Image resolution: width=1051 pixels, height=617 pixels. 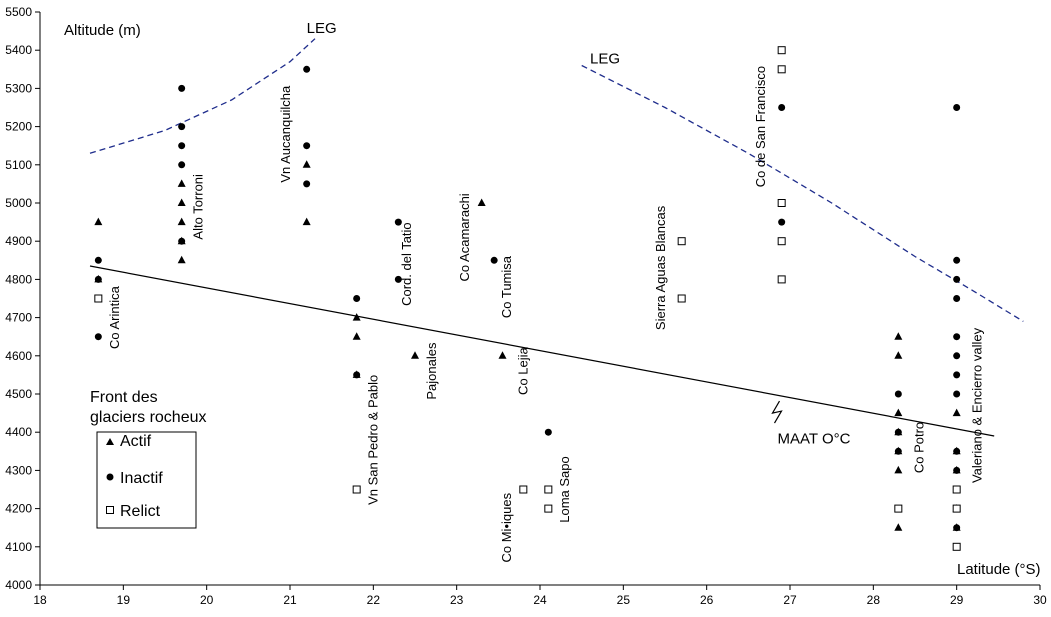 What do you see at coordinates (18, 165) in the screenshot?
I see `y-tick-label: 5100` at bounding box center [18, 165].